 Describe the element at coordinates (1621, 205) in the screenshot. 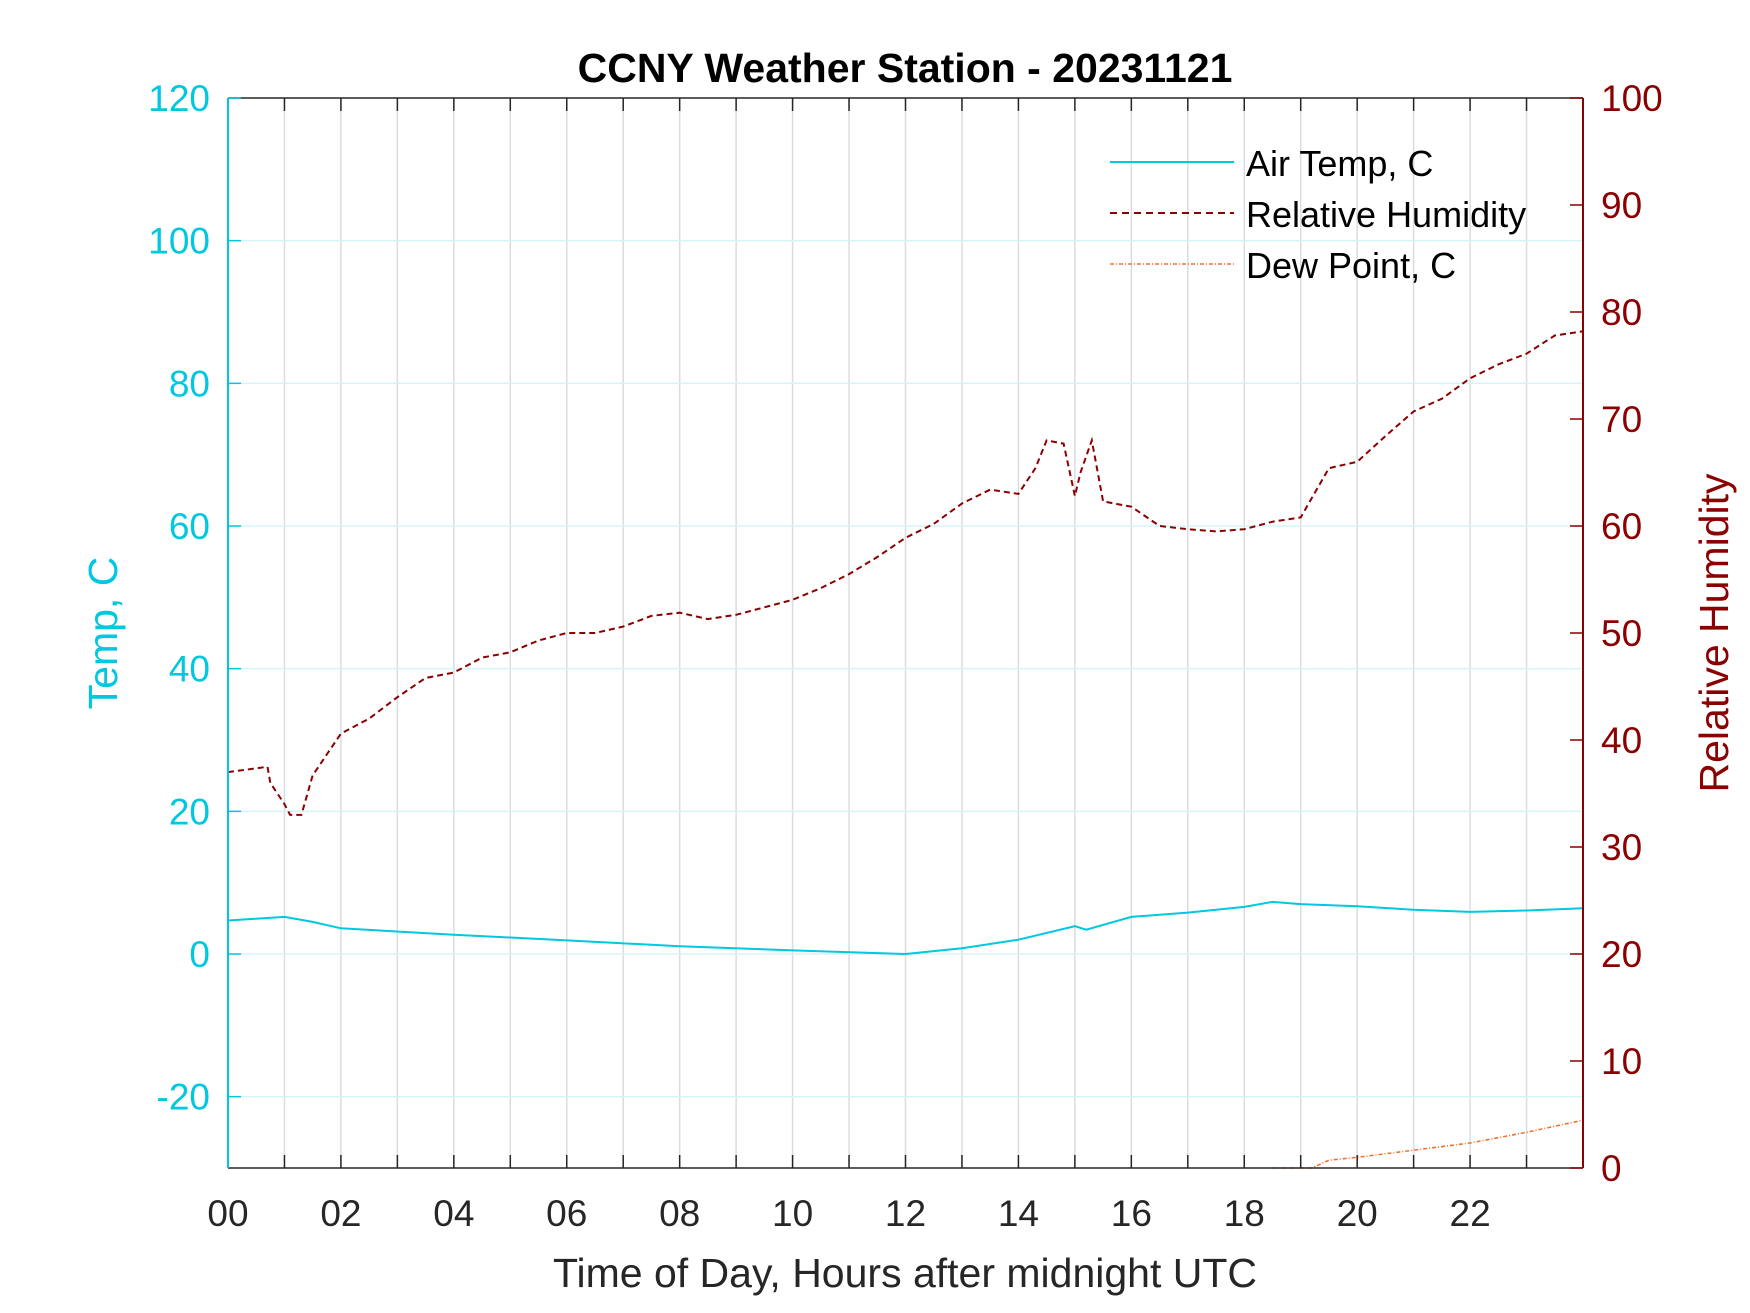

I see `y-right-tick-label: 90` at that location.